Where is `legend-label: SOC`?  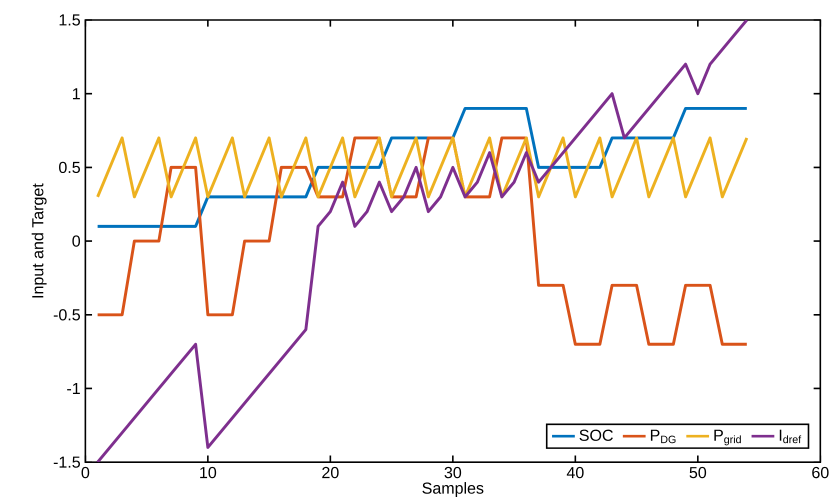
legend-label: SOC is located at coordinates (596, 436).